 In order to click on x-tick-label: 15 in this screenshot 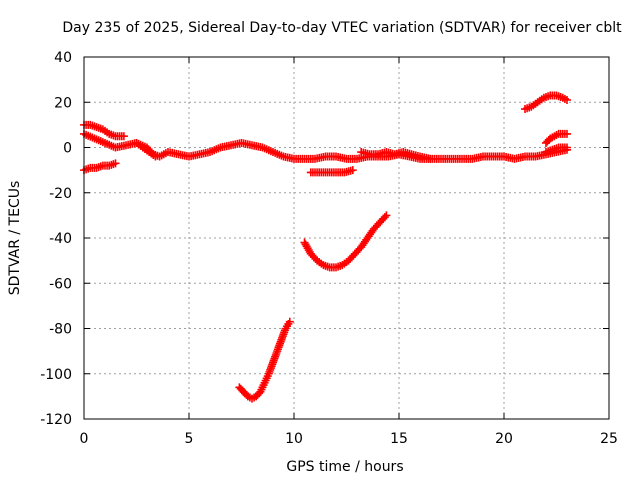, I will do `click(399, 439)`.